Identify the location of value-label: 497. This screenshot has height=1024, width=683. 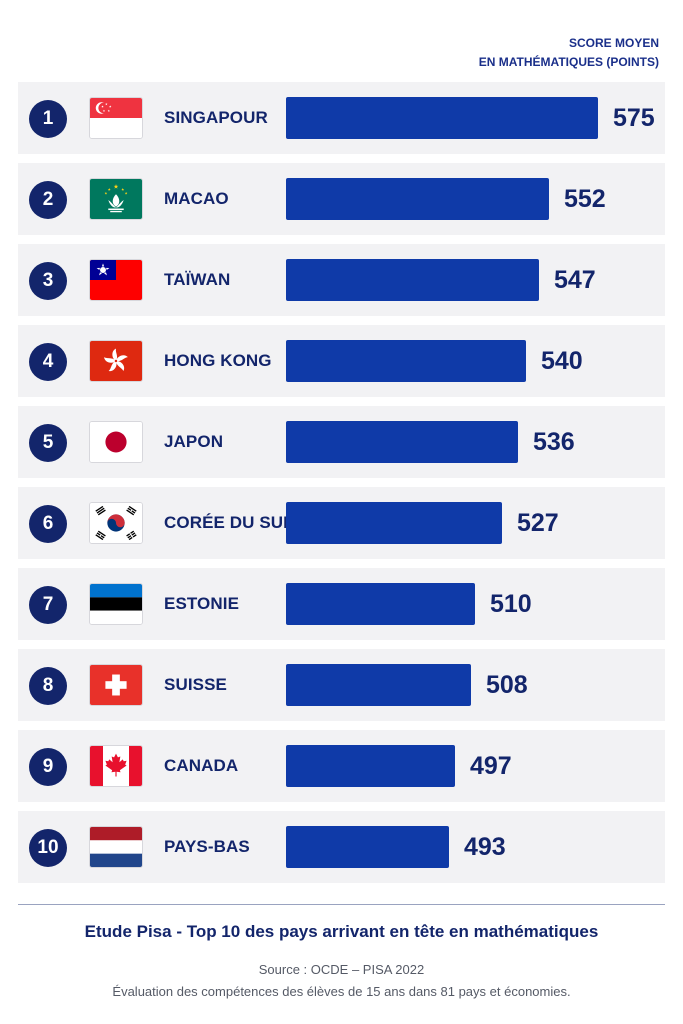
(491, 766).